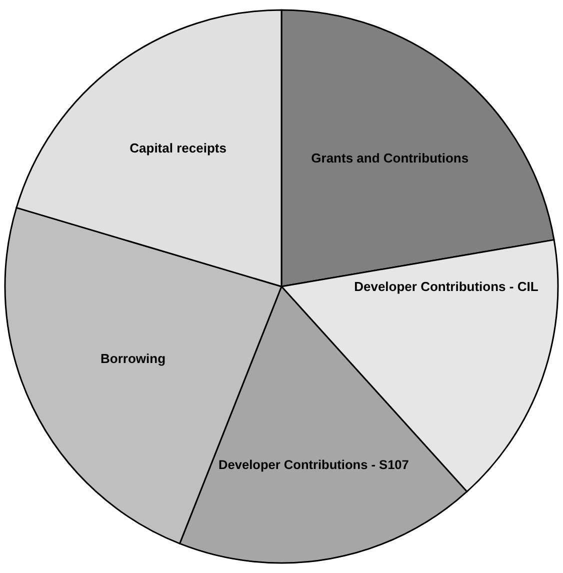 This screenshot has height=573, width=563. Describe the element at coordinates (133, 358) in the screenshot. I see `slice-label: Borrowing` at that location.